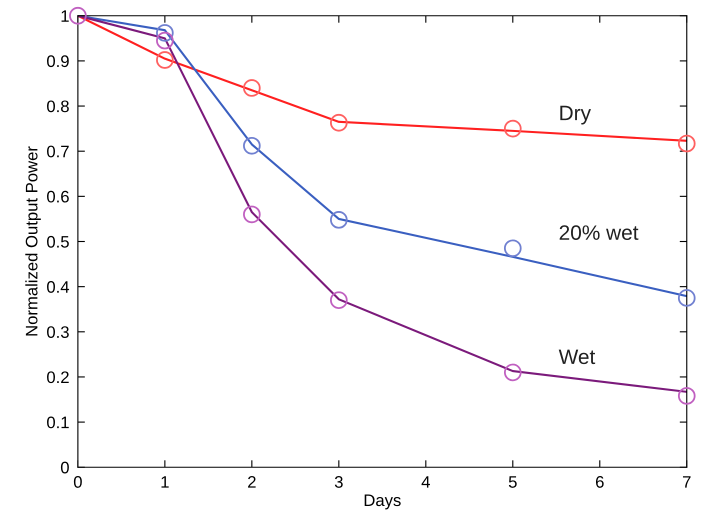  What do you see at coordinates (58, 152) in the screenshot?
I see `y-tick-label: 0.7` at bounding box center [58, 152].